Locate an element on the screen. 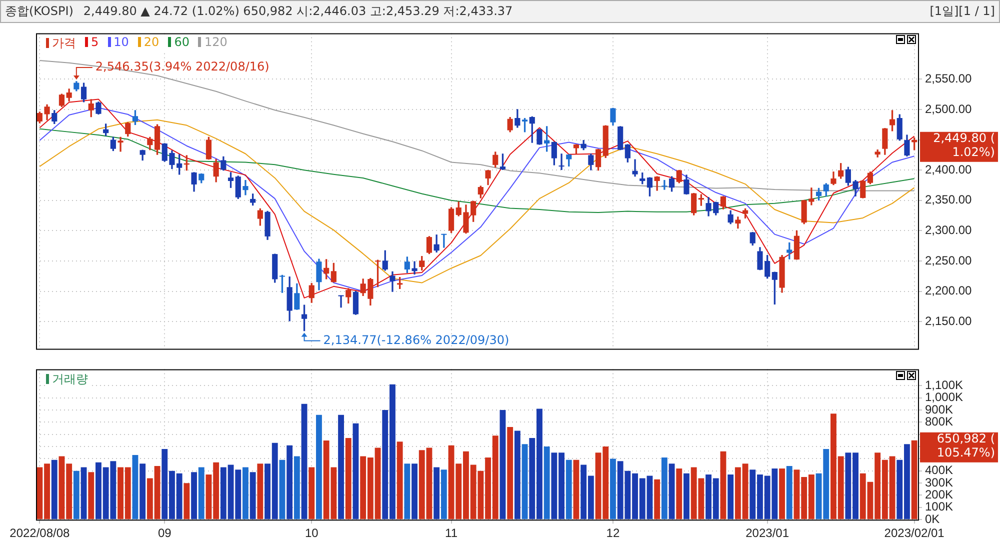  text: [1일][1 / 1] is located at coordinates (962, 11).